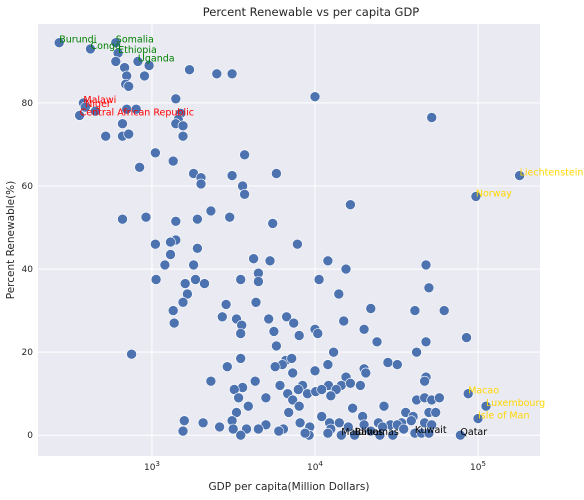  I want to click on x-tick-label: 10⁵, so click(478, 466).